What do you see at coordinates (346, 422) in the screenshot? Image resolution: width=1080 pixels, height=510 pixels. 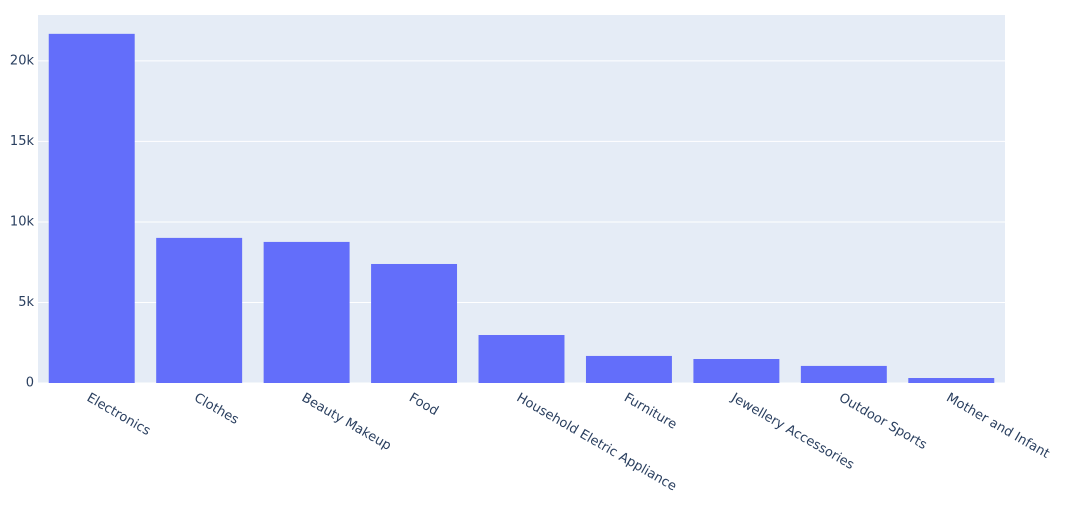 I see `x-tick-label: Beauty Makeup` at bounding box center [346, 422].